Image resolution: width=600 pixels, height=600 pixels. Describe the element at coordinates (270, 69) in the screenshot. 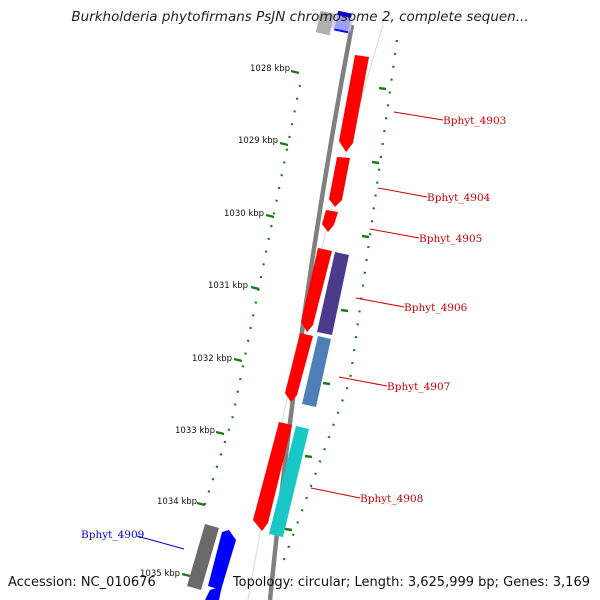

I see `ruler-label: 1028 kbp` at that location.